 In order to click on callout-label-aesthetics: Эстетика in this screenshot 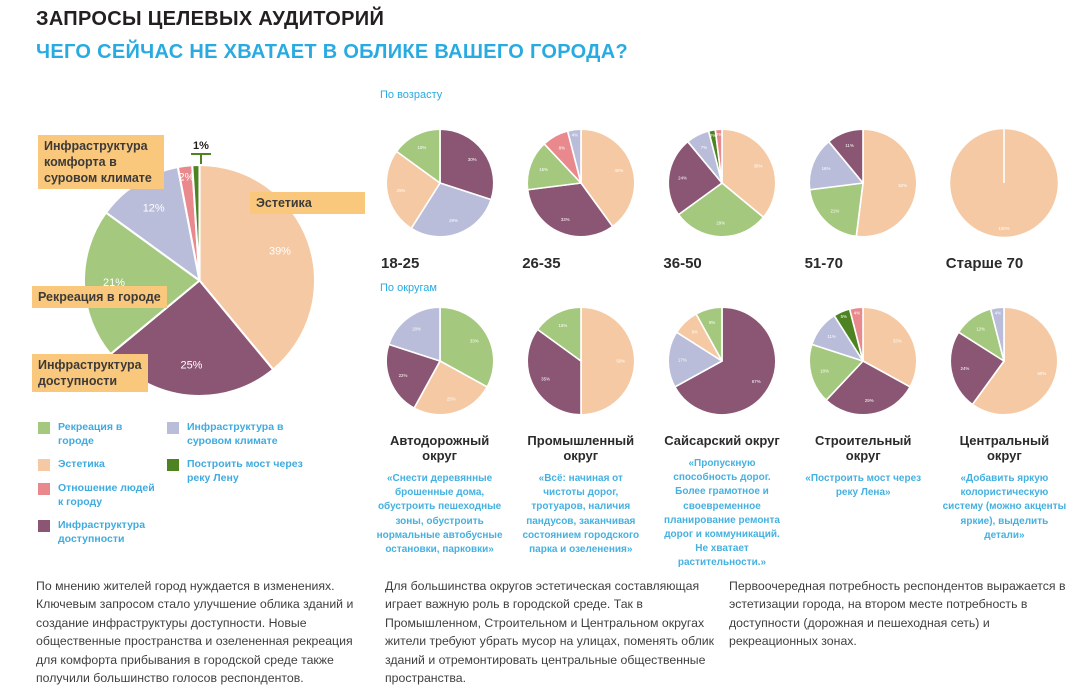, I will do `click(307, 203)`.